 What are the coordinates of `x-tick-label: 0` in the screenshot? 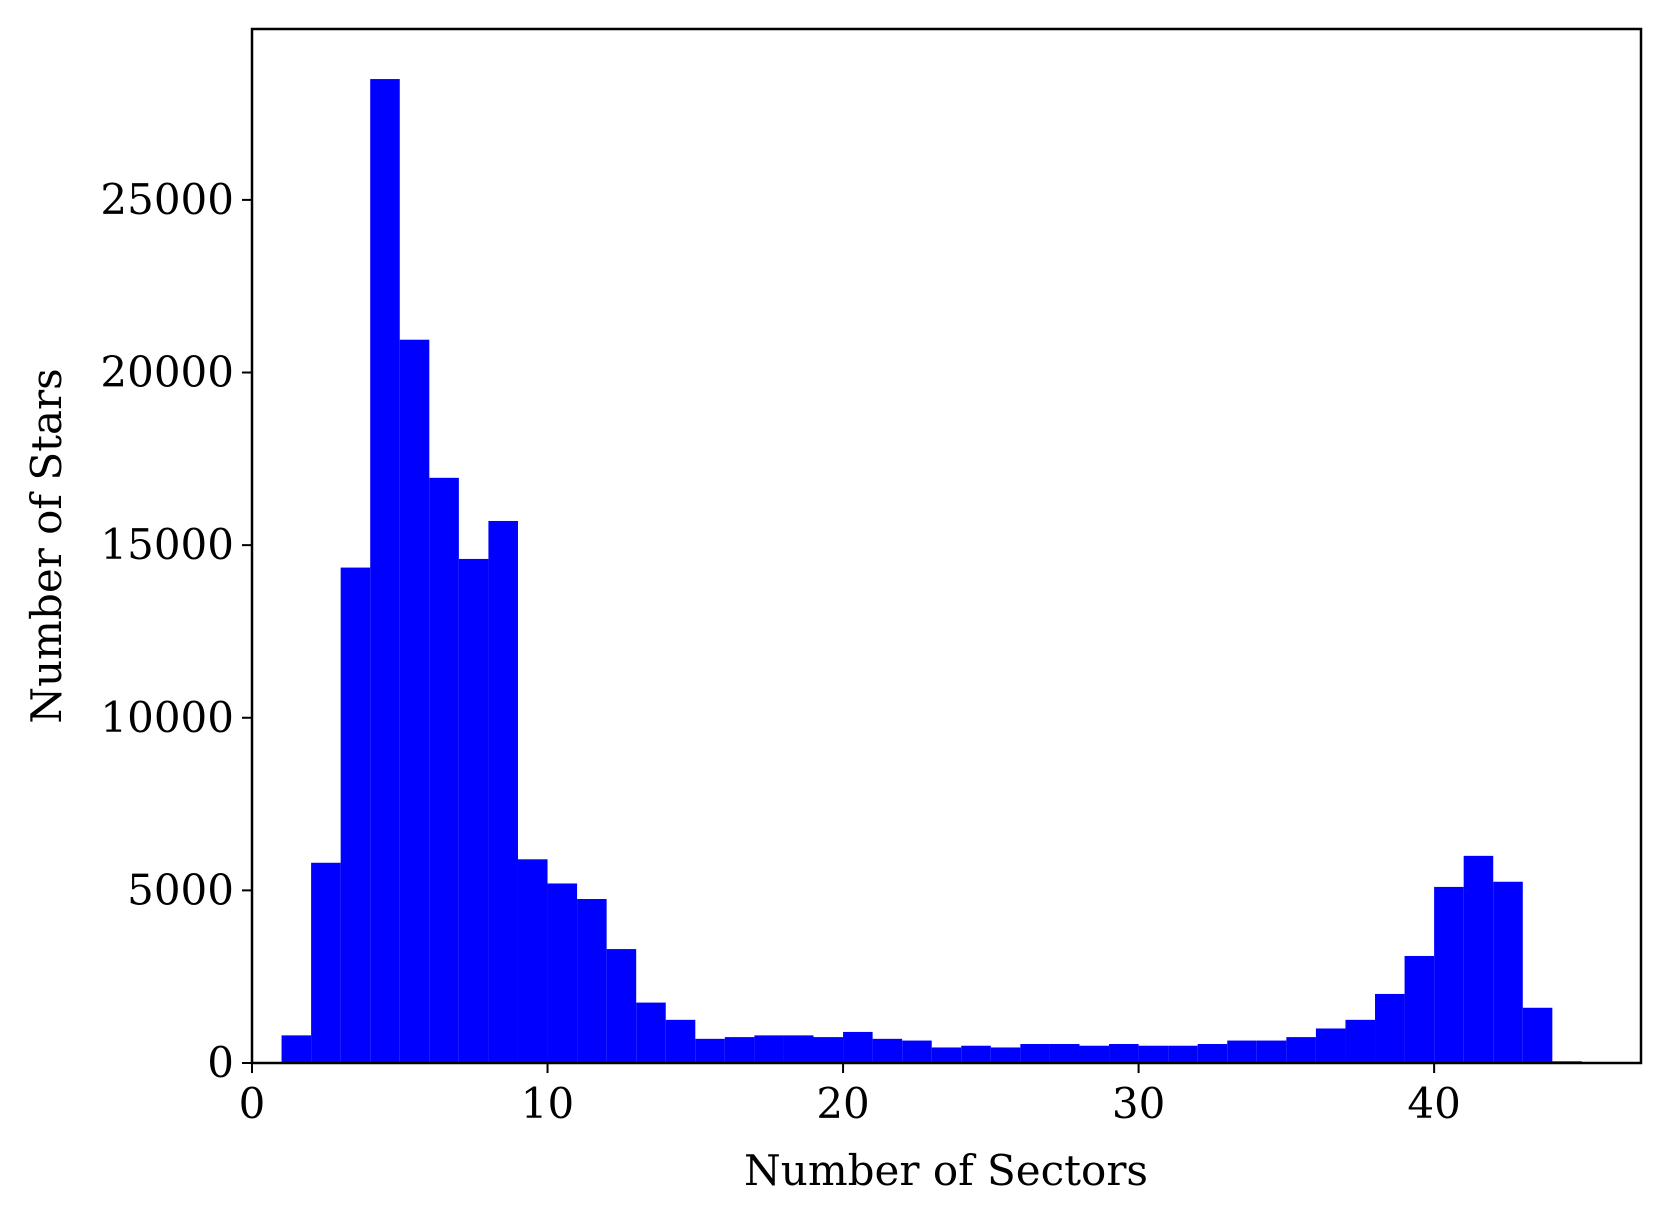 It's located at (252, 1103).